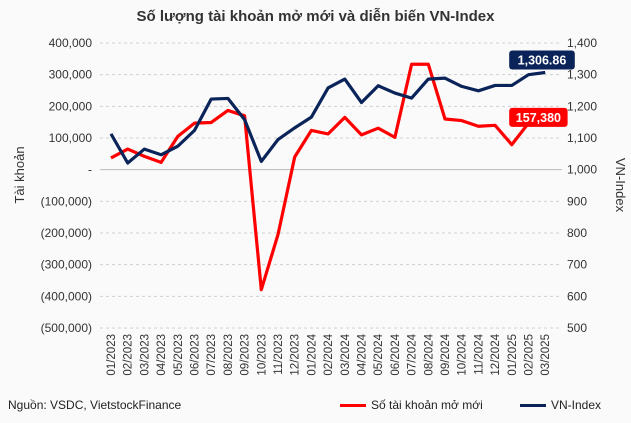 Image resolution: width=631 pixels, height=423 pixels. Describe the element at coordinates (446, 354) in the screenshot. I see `x-tick-label: 09/2024` at that location.